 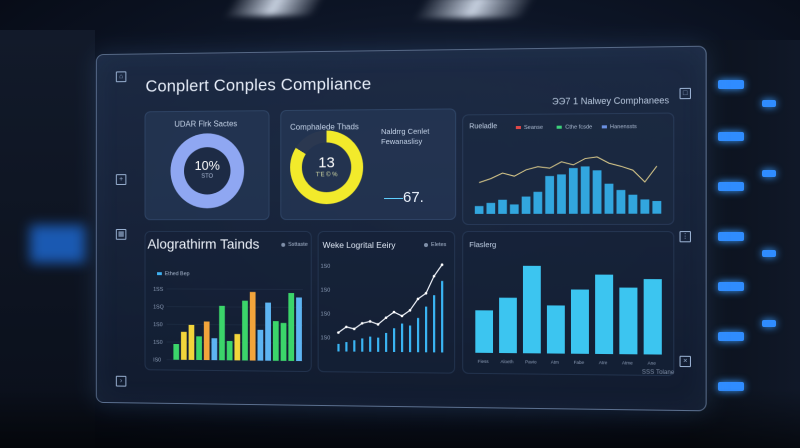 What do you see at coordinates (208, 177) in the screenshot?
I see `donut-subvalue: STO` at bounding box center [208, 177].